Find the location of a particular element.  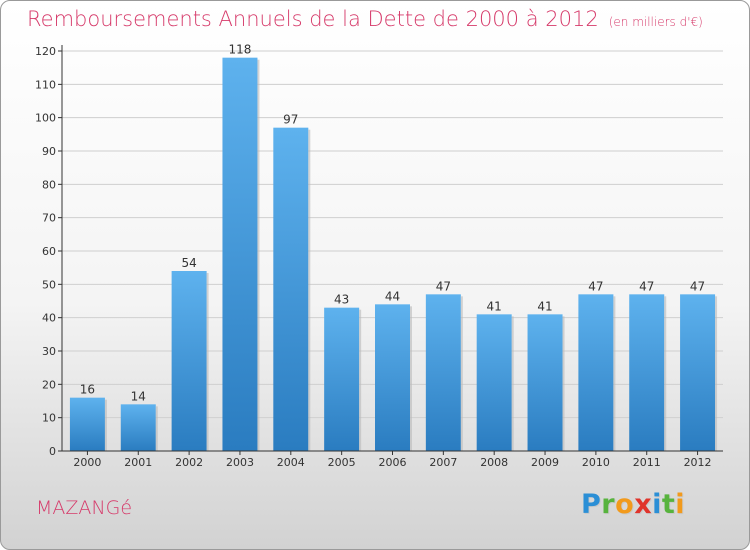

bar-value-label: 43 is located at coordinates (341, 300).